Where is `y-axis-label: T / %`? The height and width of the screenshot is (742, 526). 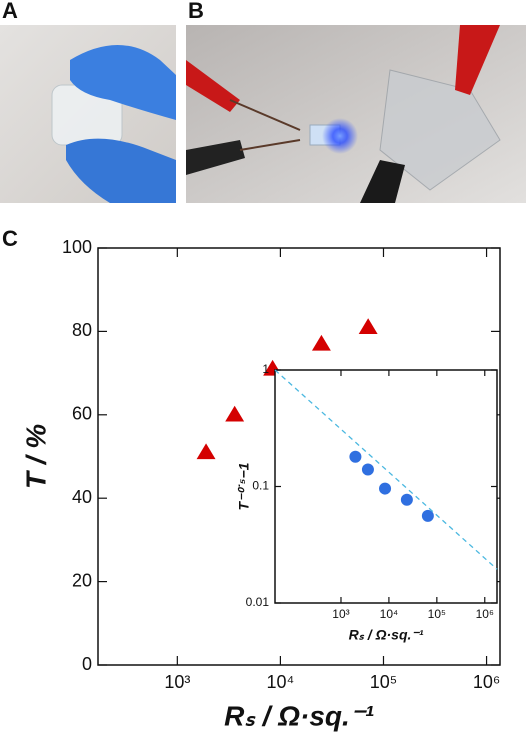
y-axis-label: T / % is located at coordinates (35, 456).